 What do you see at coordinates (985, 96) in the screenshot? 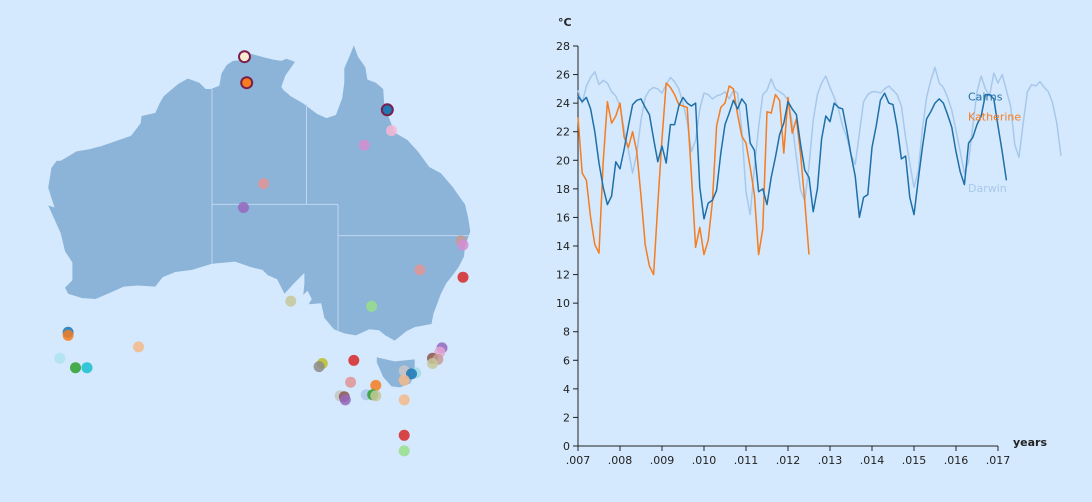
I see `legend-label-cairns: Cairns` at bounding box center [985, 96].